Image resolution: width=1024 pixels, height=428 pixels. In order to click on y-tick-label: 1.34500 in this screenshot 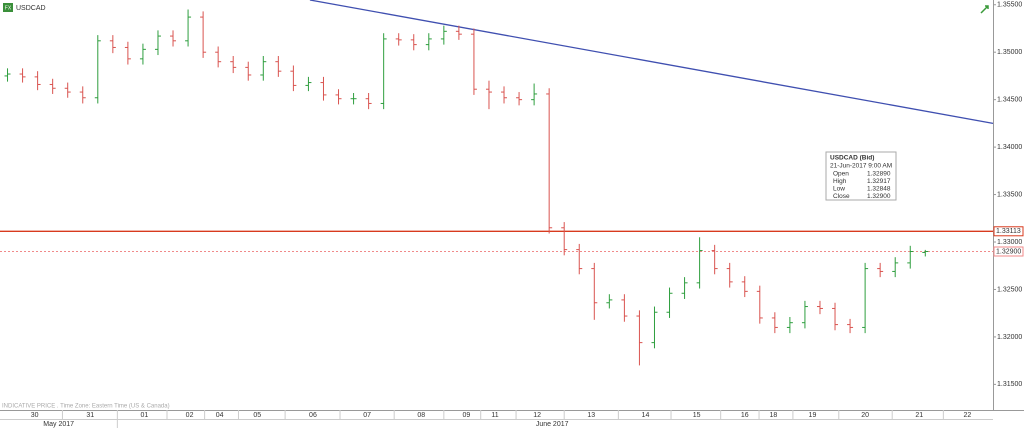, I will do `click(1009, 99)`.